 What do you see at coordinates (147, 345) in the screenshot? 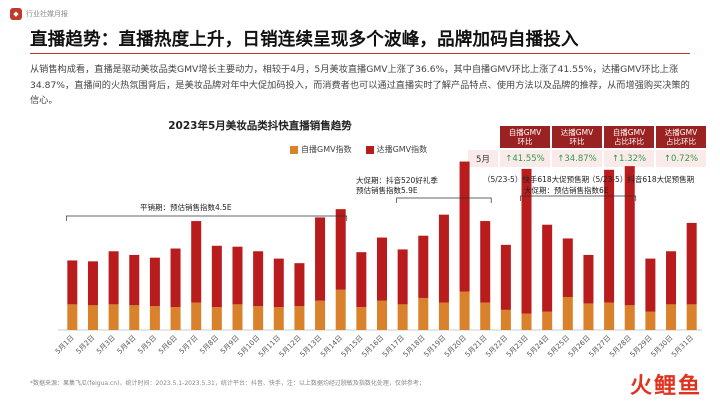
I see `x-tick-label: 5月5日` at bounding box center [147, 345].